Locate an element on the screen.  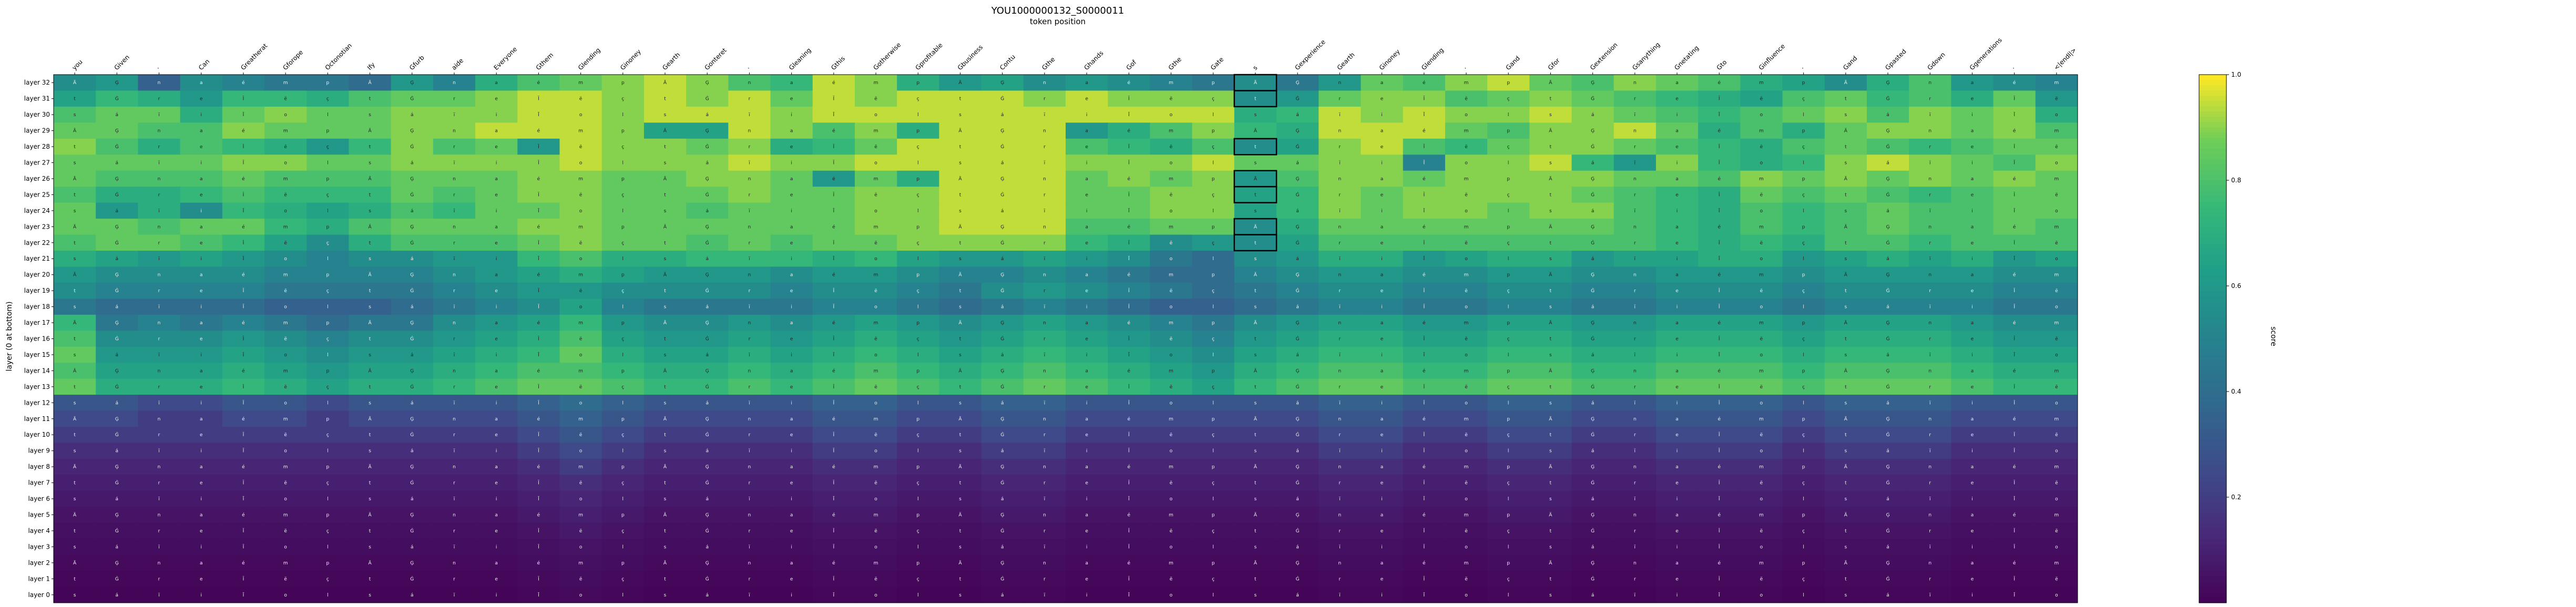
colorbar-tick-label: 0.4 is located at coordinates (2236, 392).